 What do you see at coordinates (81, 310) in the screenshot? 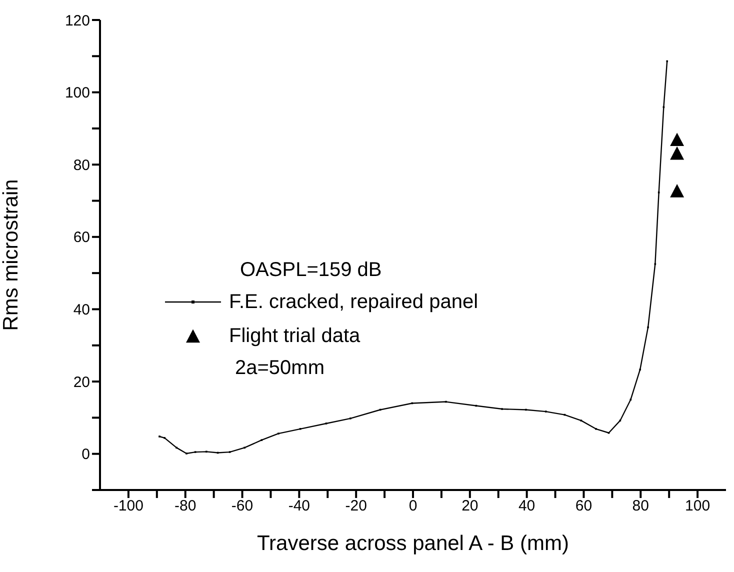
I see `y-tick-label: 40` at bounding box center [81, 310].